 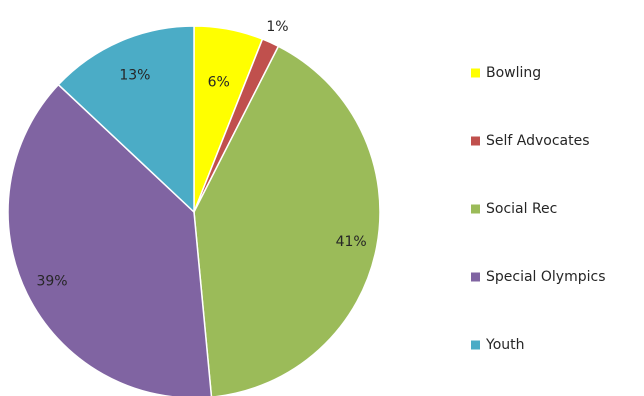 I want to click on legend-item-youth: Youth, so click(x=498, y=345).